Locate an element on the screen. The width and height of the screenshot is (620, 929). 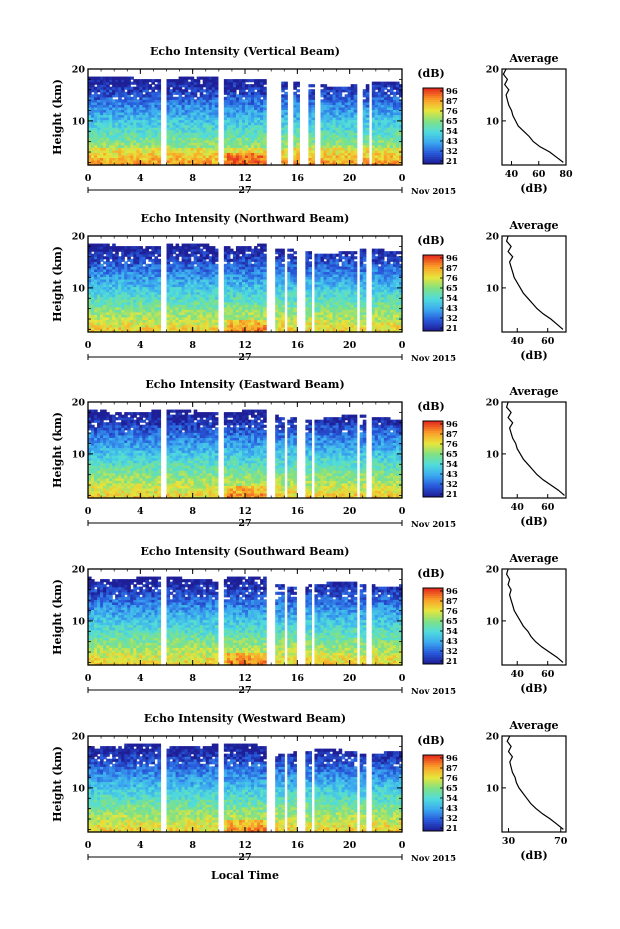
profile-frame is located at coordinates (534, 117).